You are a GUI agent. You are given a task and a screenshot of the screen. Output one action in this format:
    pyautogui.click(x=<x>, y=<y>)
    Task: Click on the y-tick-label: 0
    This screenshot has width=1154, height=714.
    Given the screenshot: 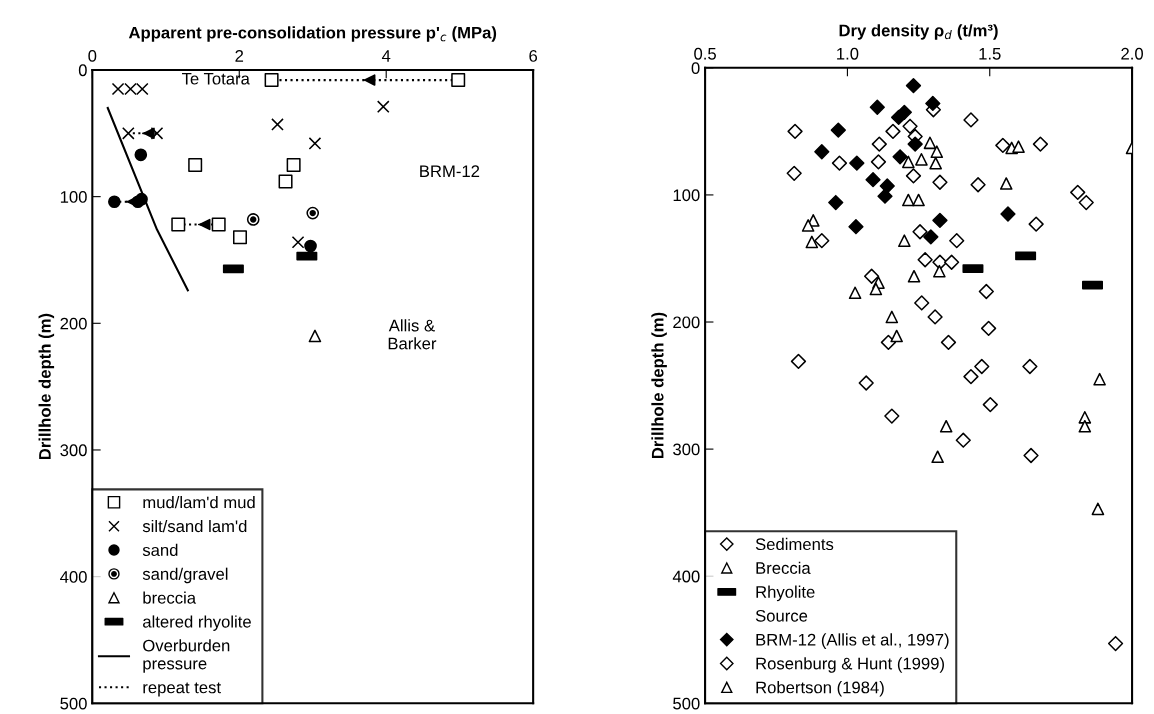 What is the action you would take?
    pyautogui.click(x=82, y=70)
    